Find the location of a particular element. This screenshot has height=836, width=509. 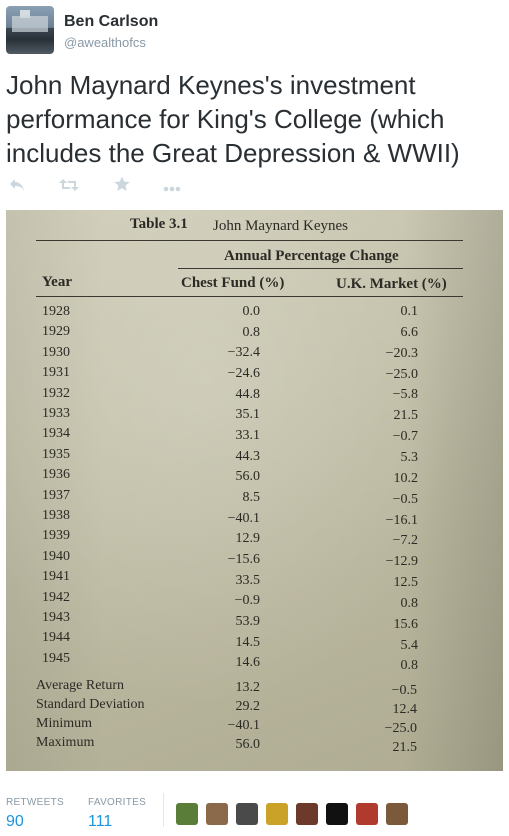

fund-cell: −32.4 is located at coordinates (243, 353).